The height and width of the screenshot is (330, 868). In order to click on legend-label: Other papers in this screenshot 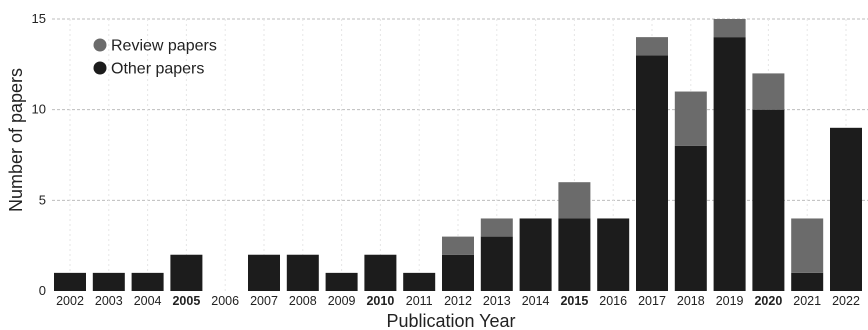, I will do `click(157, 69)`.